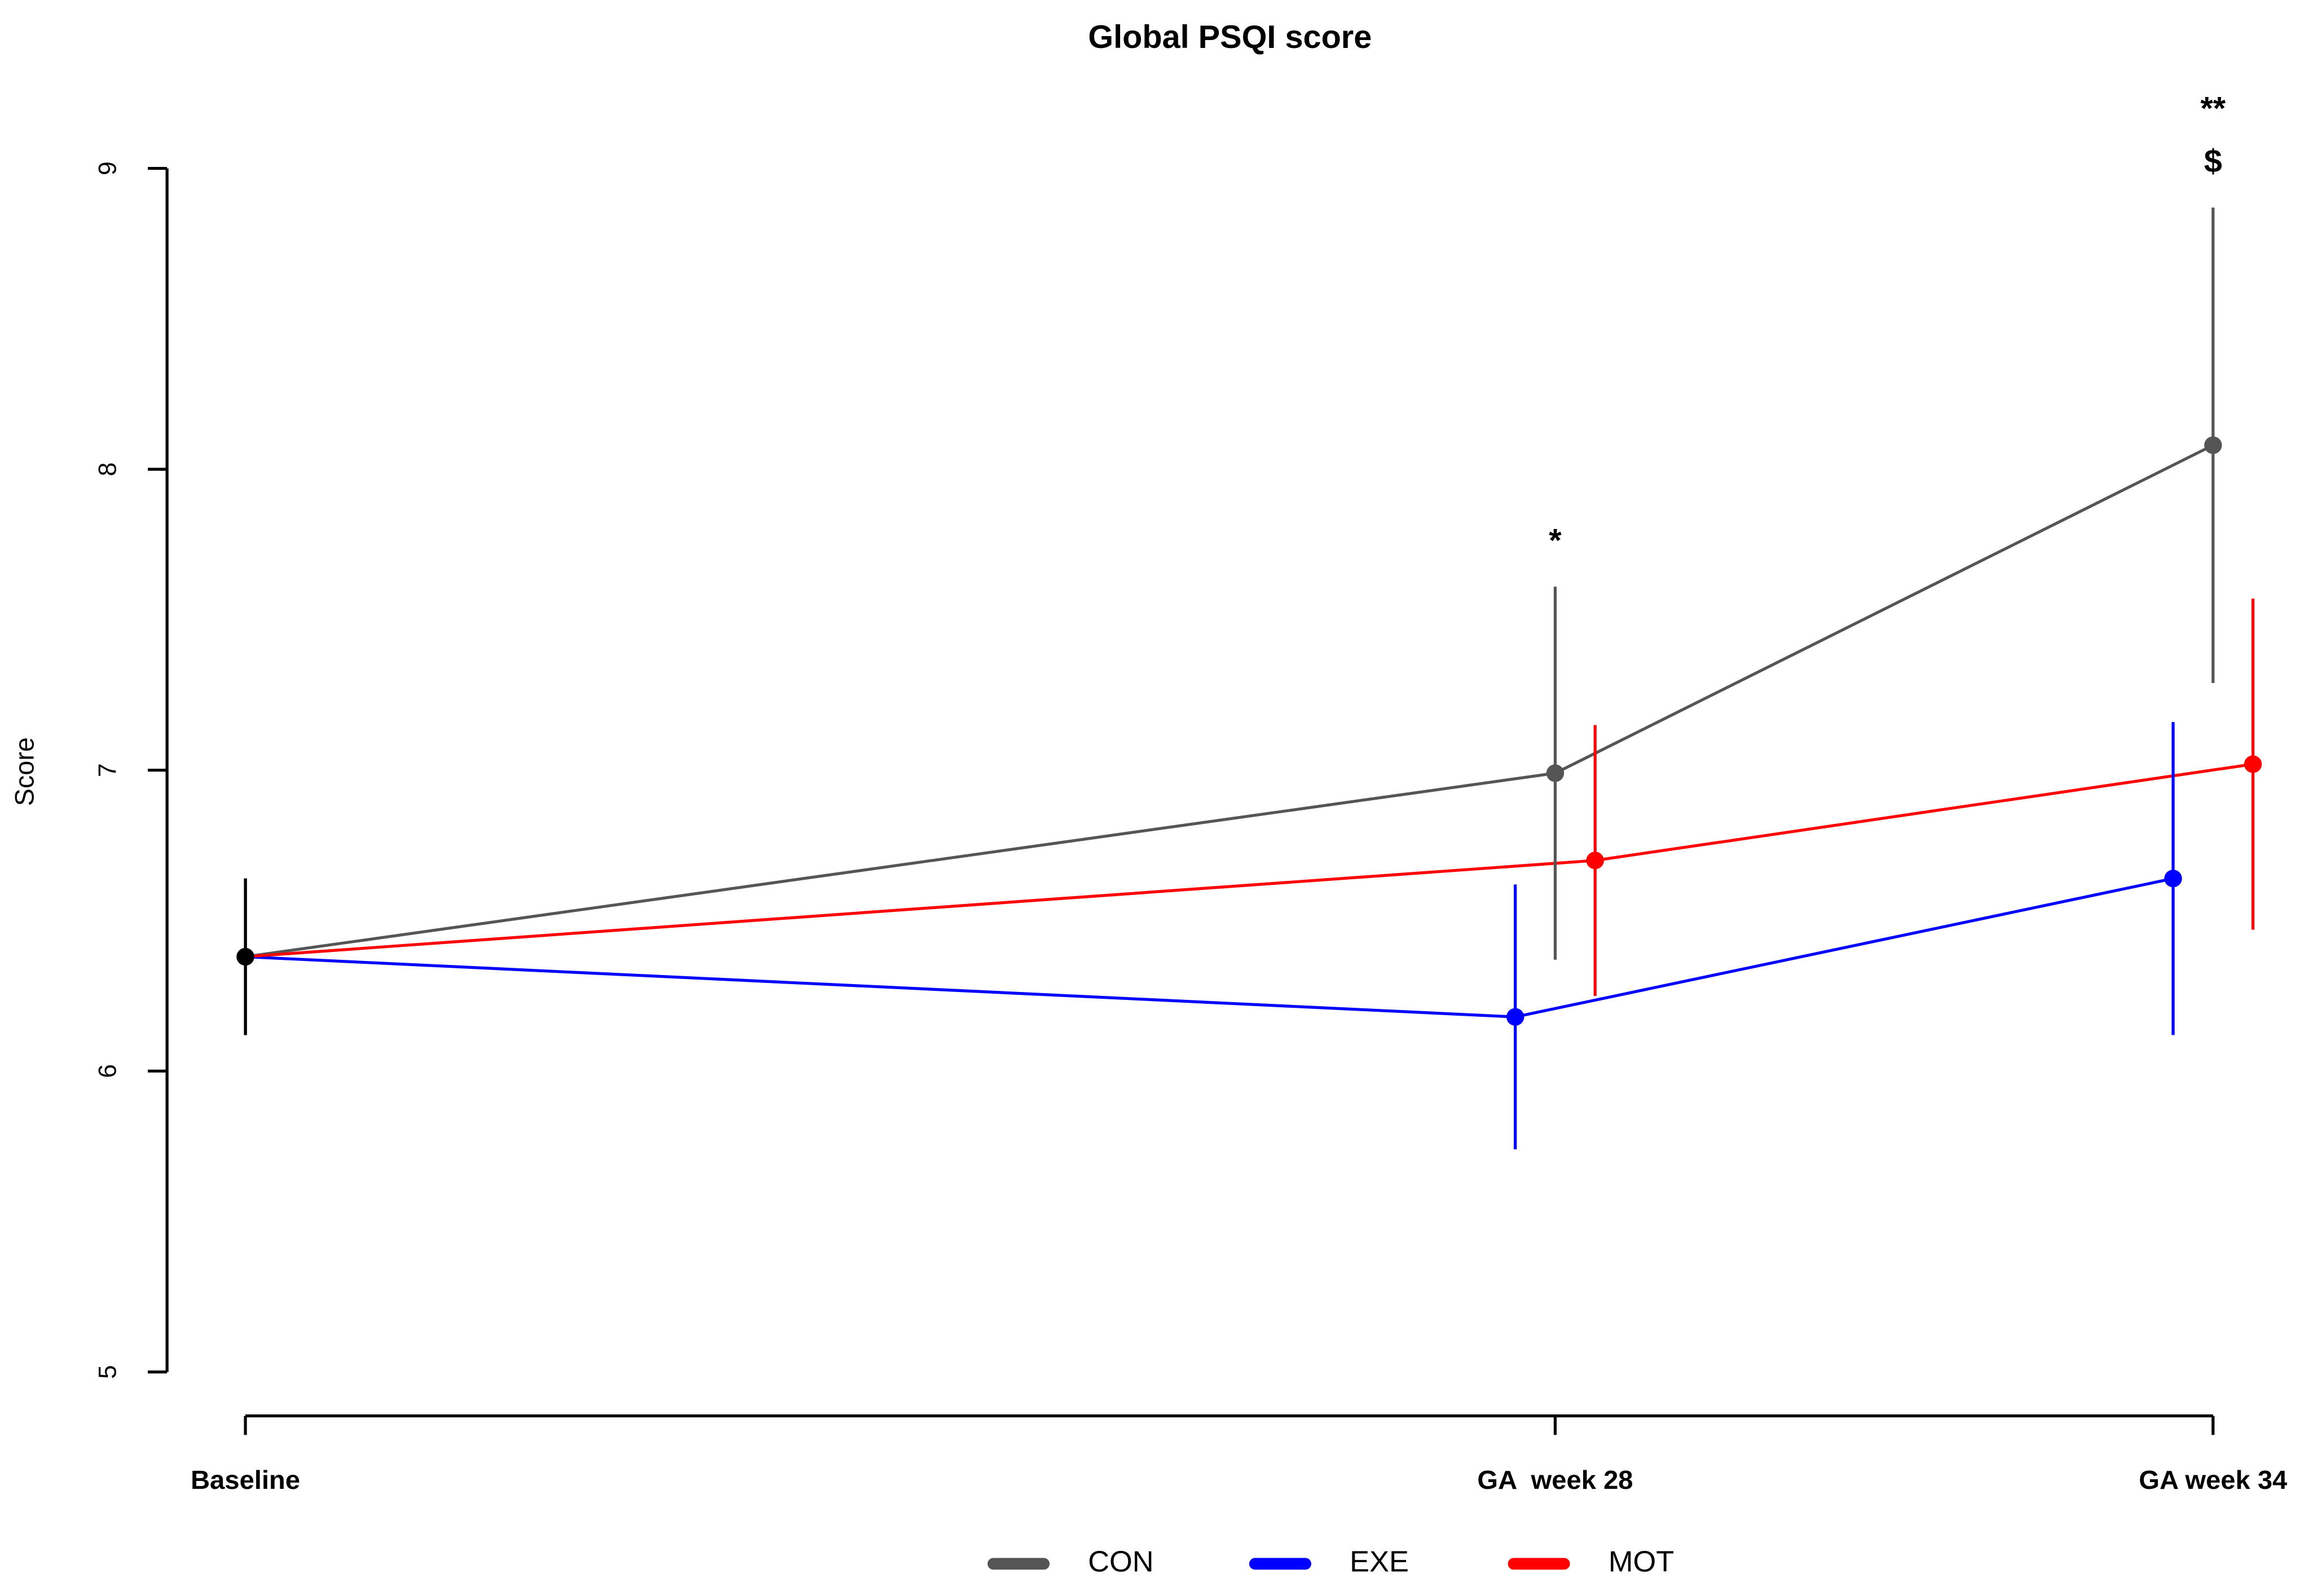  I want to click on y-tick-label: 6, so click(108, 1071).